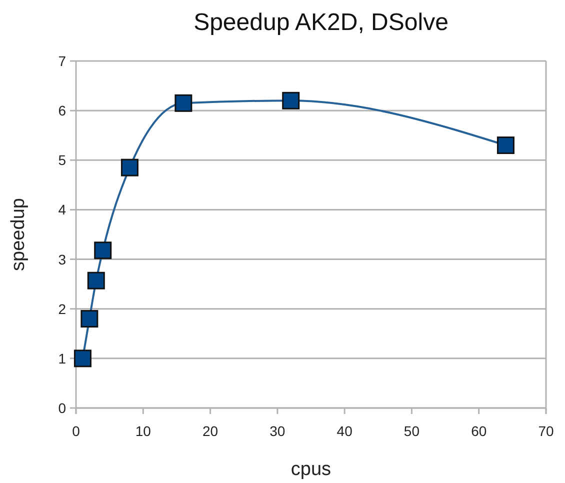 Image resolution: width=565 pixels, height=483 pixels. I want to click on x-tick-label: 60, so click(479, 431).